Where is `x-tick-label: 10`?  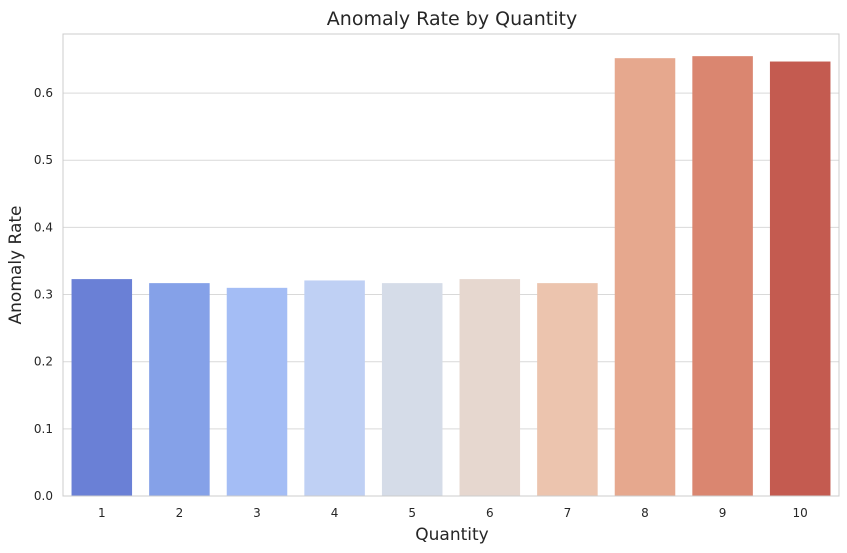 x-tick-label: 10 is located at coordinates (800, 513).